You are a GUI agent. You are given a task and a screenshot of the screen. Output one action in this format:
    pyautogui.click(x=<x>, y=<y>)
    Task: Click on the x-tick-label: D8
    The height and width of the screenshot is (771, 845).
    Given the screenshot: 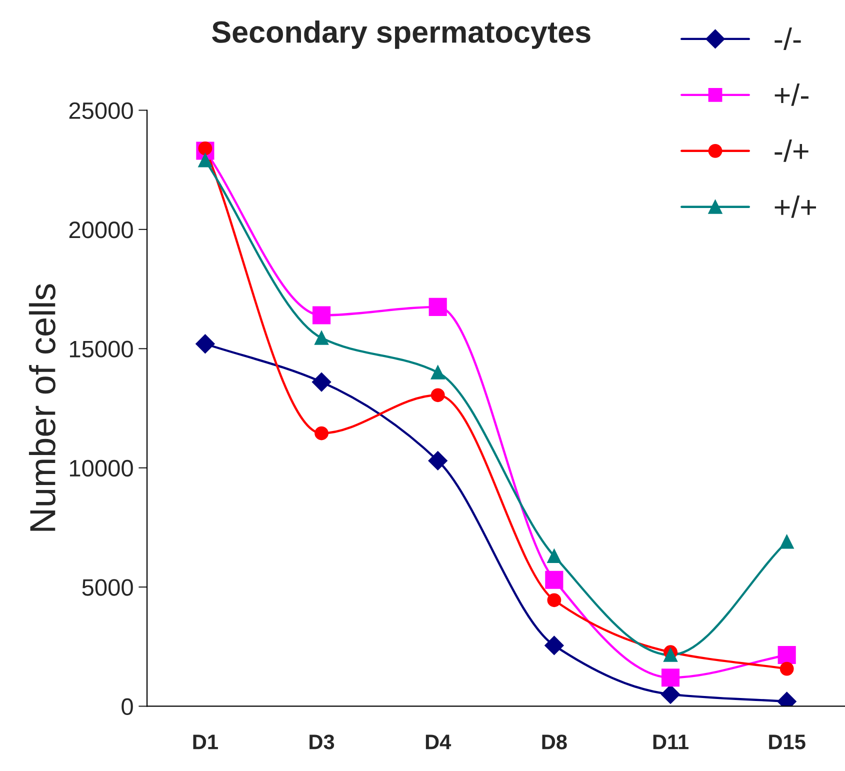 What is the action you would take?
    pyautogui.click(x=554, y=742)
    